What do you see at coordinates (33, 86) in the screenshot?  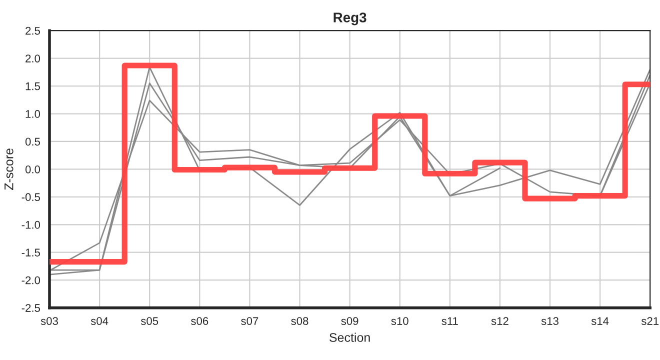 I see `y-tick-label: 1.5` at bounding box center [33, 86].